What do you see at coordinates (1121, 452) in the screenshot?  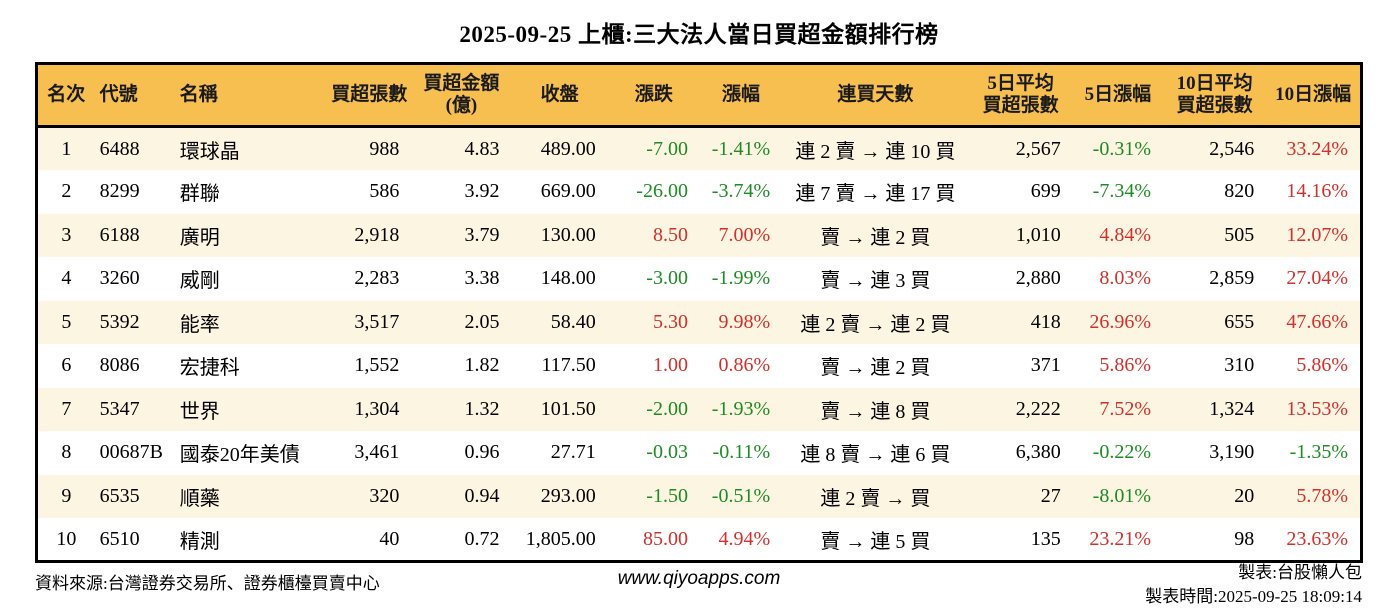 I see `cell-pct5: -0.22%` at bounding box center [1121, 452].